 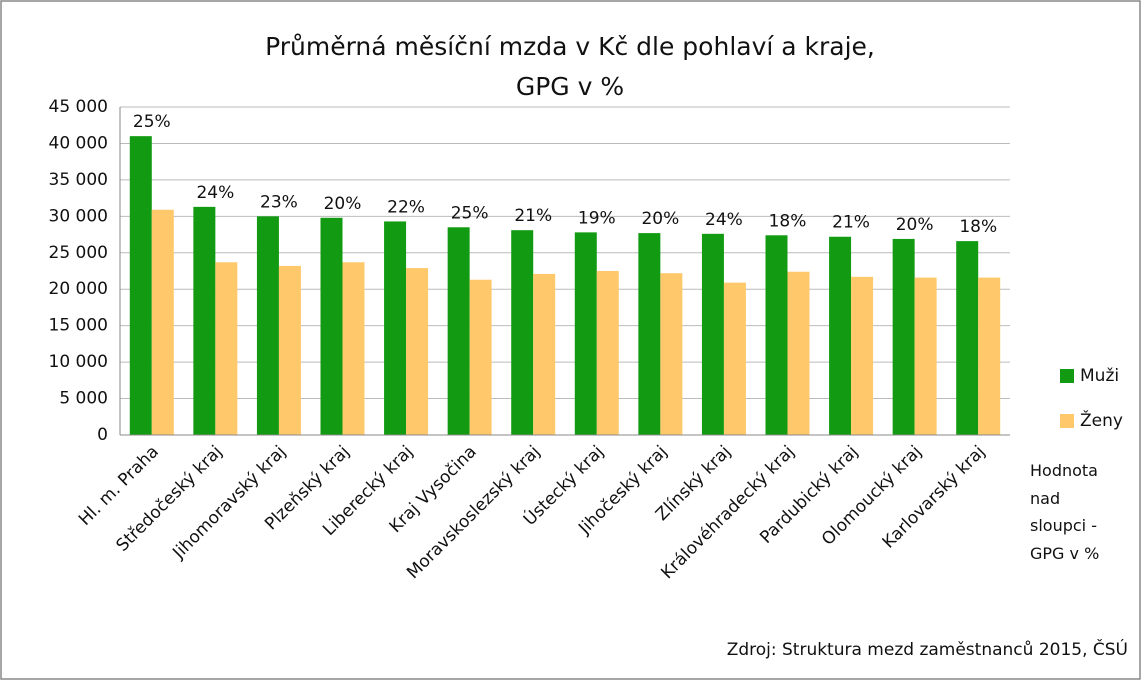 What do you see at coordinates (102, 435) in the screenshot?
I see `y-tick-label: 0` at bounding box center [102, 435].